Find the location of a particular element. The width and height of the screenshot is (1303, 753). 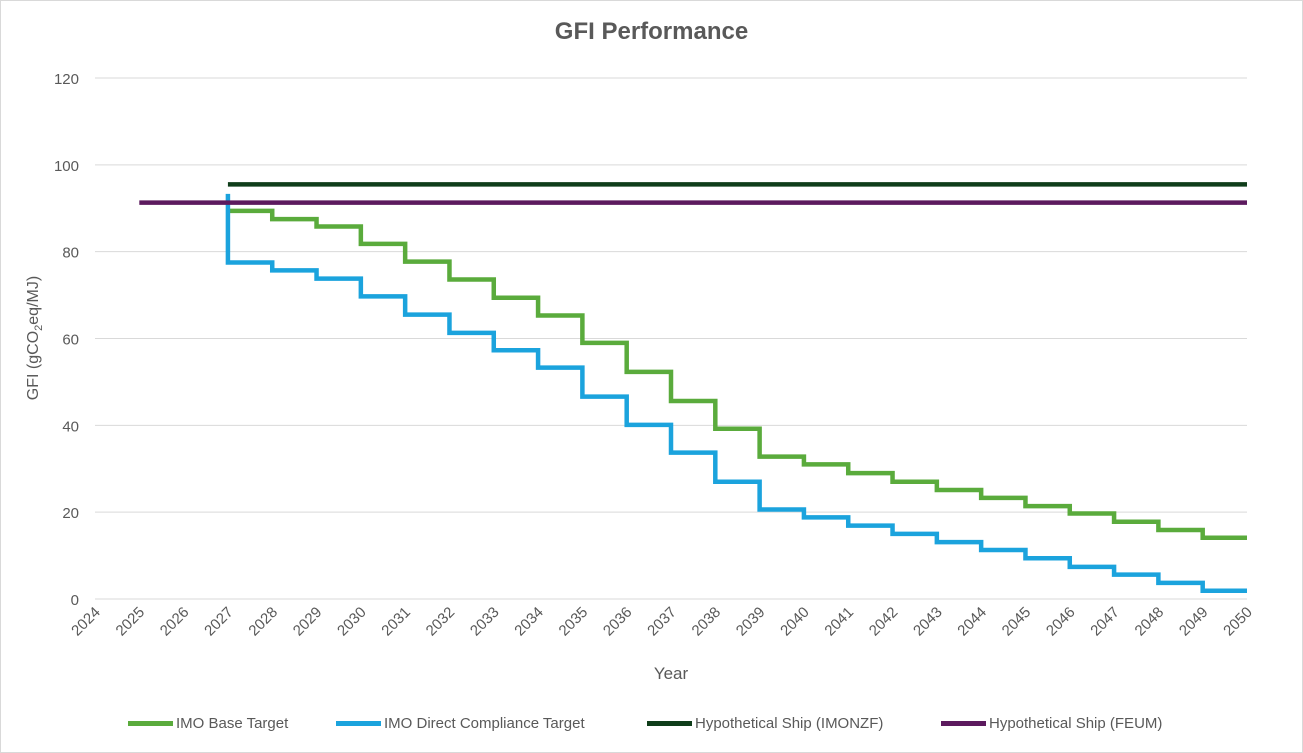

x-tick-label: 2037 is located at coordinates (662, 622).